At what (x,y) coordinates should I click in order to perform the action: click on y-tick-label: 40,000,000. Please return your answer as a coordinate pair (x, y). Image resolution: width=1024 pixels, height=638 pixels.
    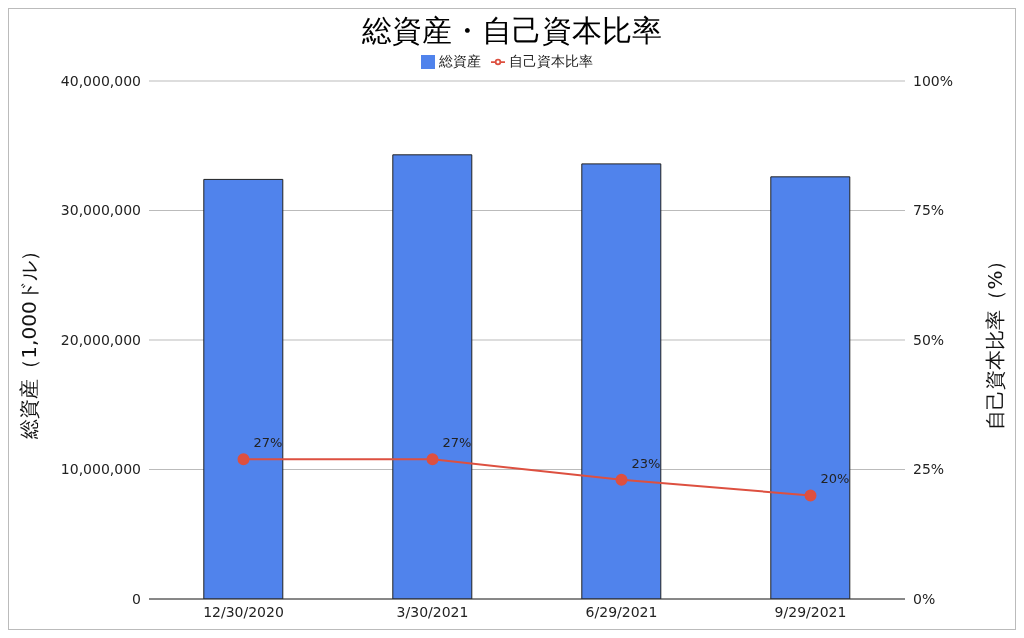
    Looking at the image, I should click on (100, 80).